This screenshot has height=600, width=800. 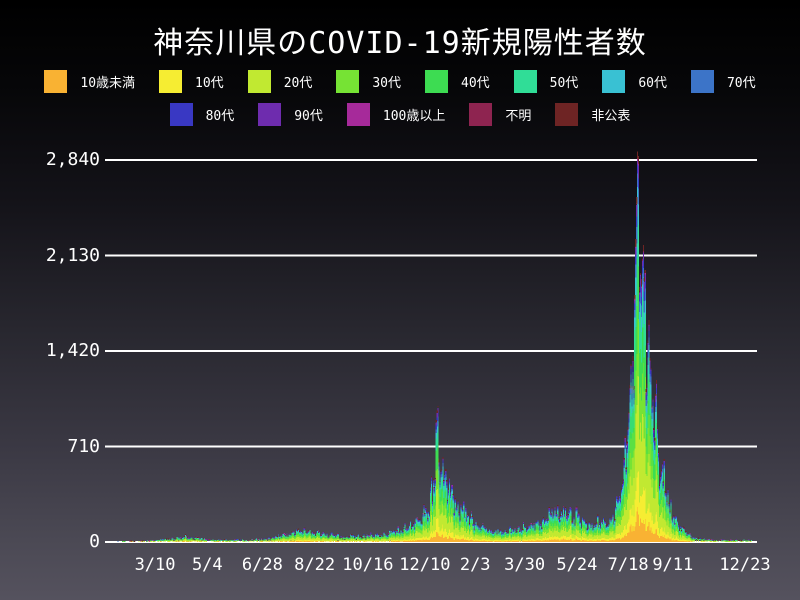 I want to click on x-tick-label: 9/11, so click(x=673, y=565).